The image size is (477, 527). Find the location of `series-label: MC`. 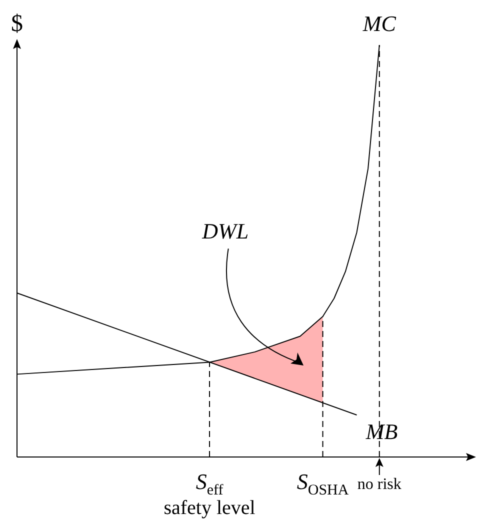

series-label: MC is located at coordinates (379, 23).